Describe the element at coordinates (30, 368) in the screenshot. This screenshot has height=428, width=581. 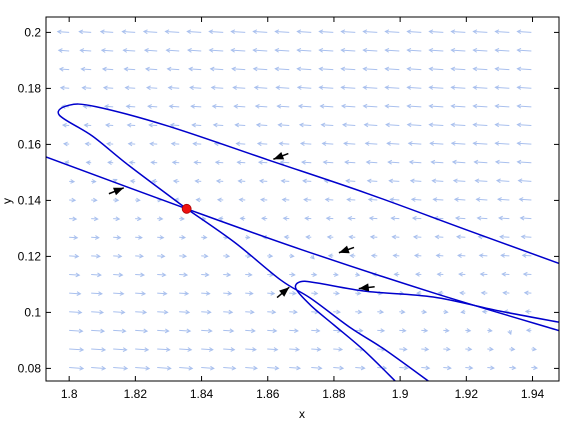
I see `y-tick-label: 0.08` at that location.